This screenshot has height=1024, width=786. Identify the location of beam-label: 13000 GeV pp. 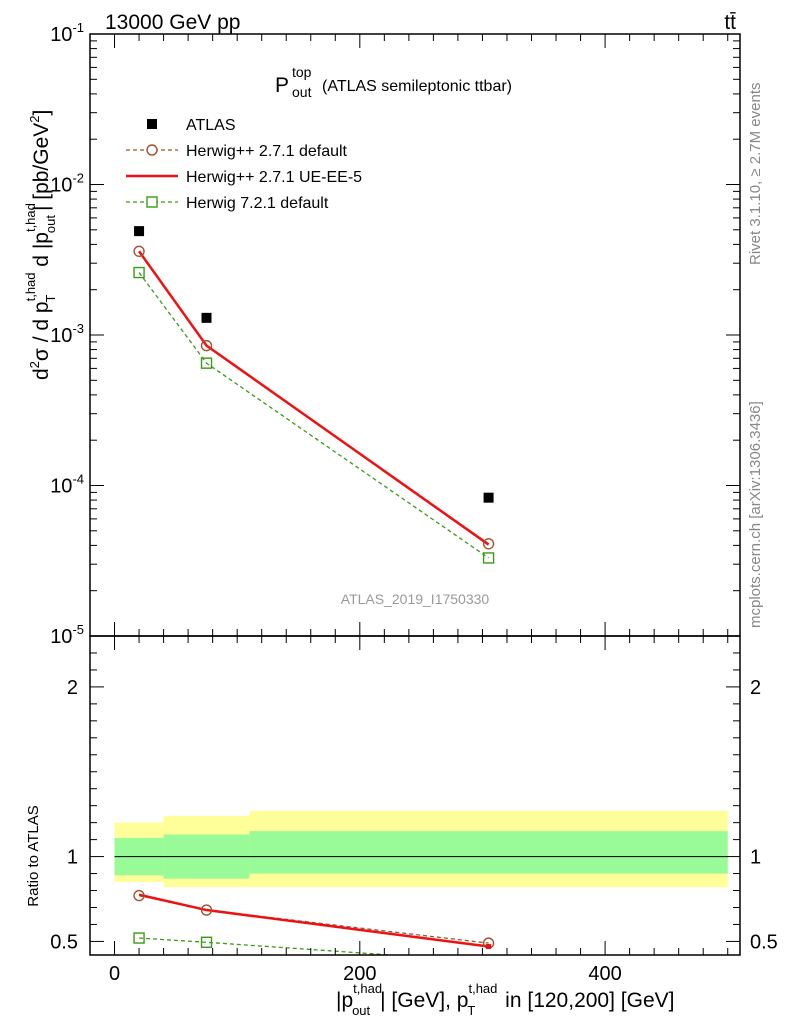
(172, 22).